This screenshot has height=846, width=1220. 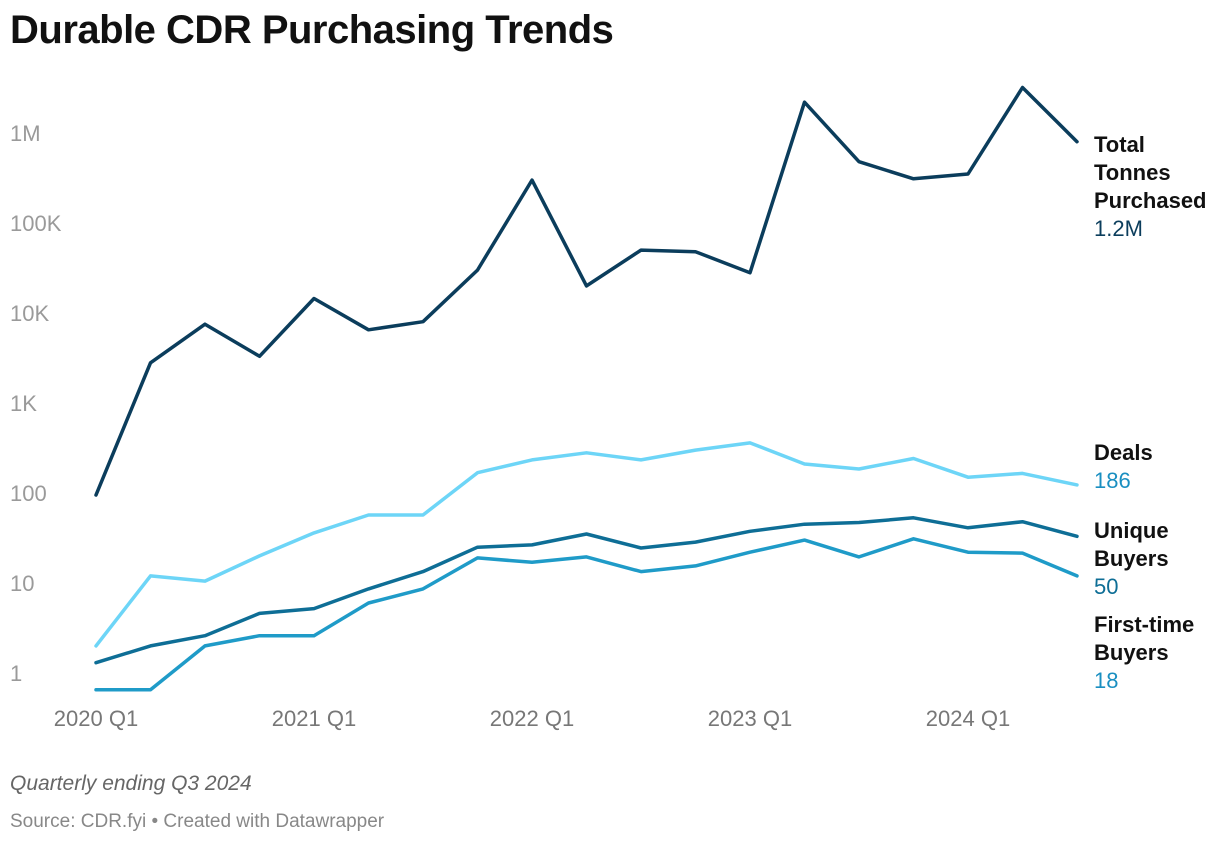 I want to click on y-tick-label: 100K, so click(x=36, y=223).